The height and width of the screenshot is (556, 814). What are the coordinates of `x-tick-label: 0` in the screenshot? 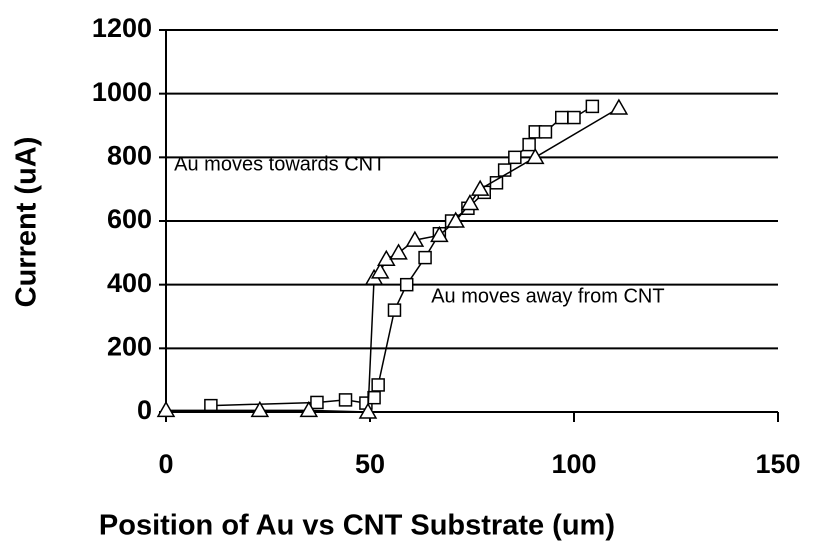 It's located at (165, 464).